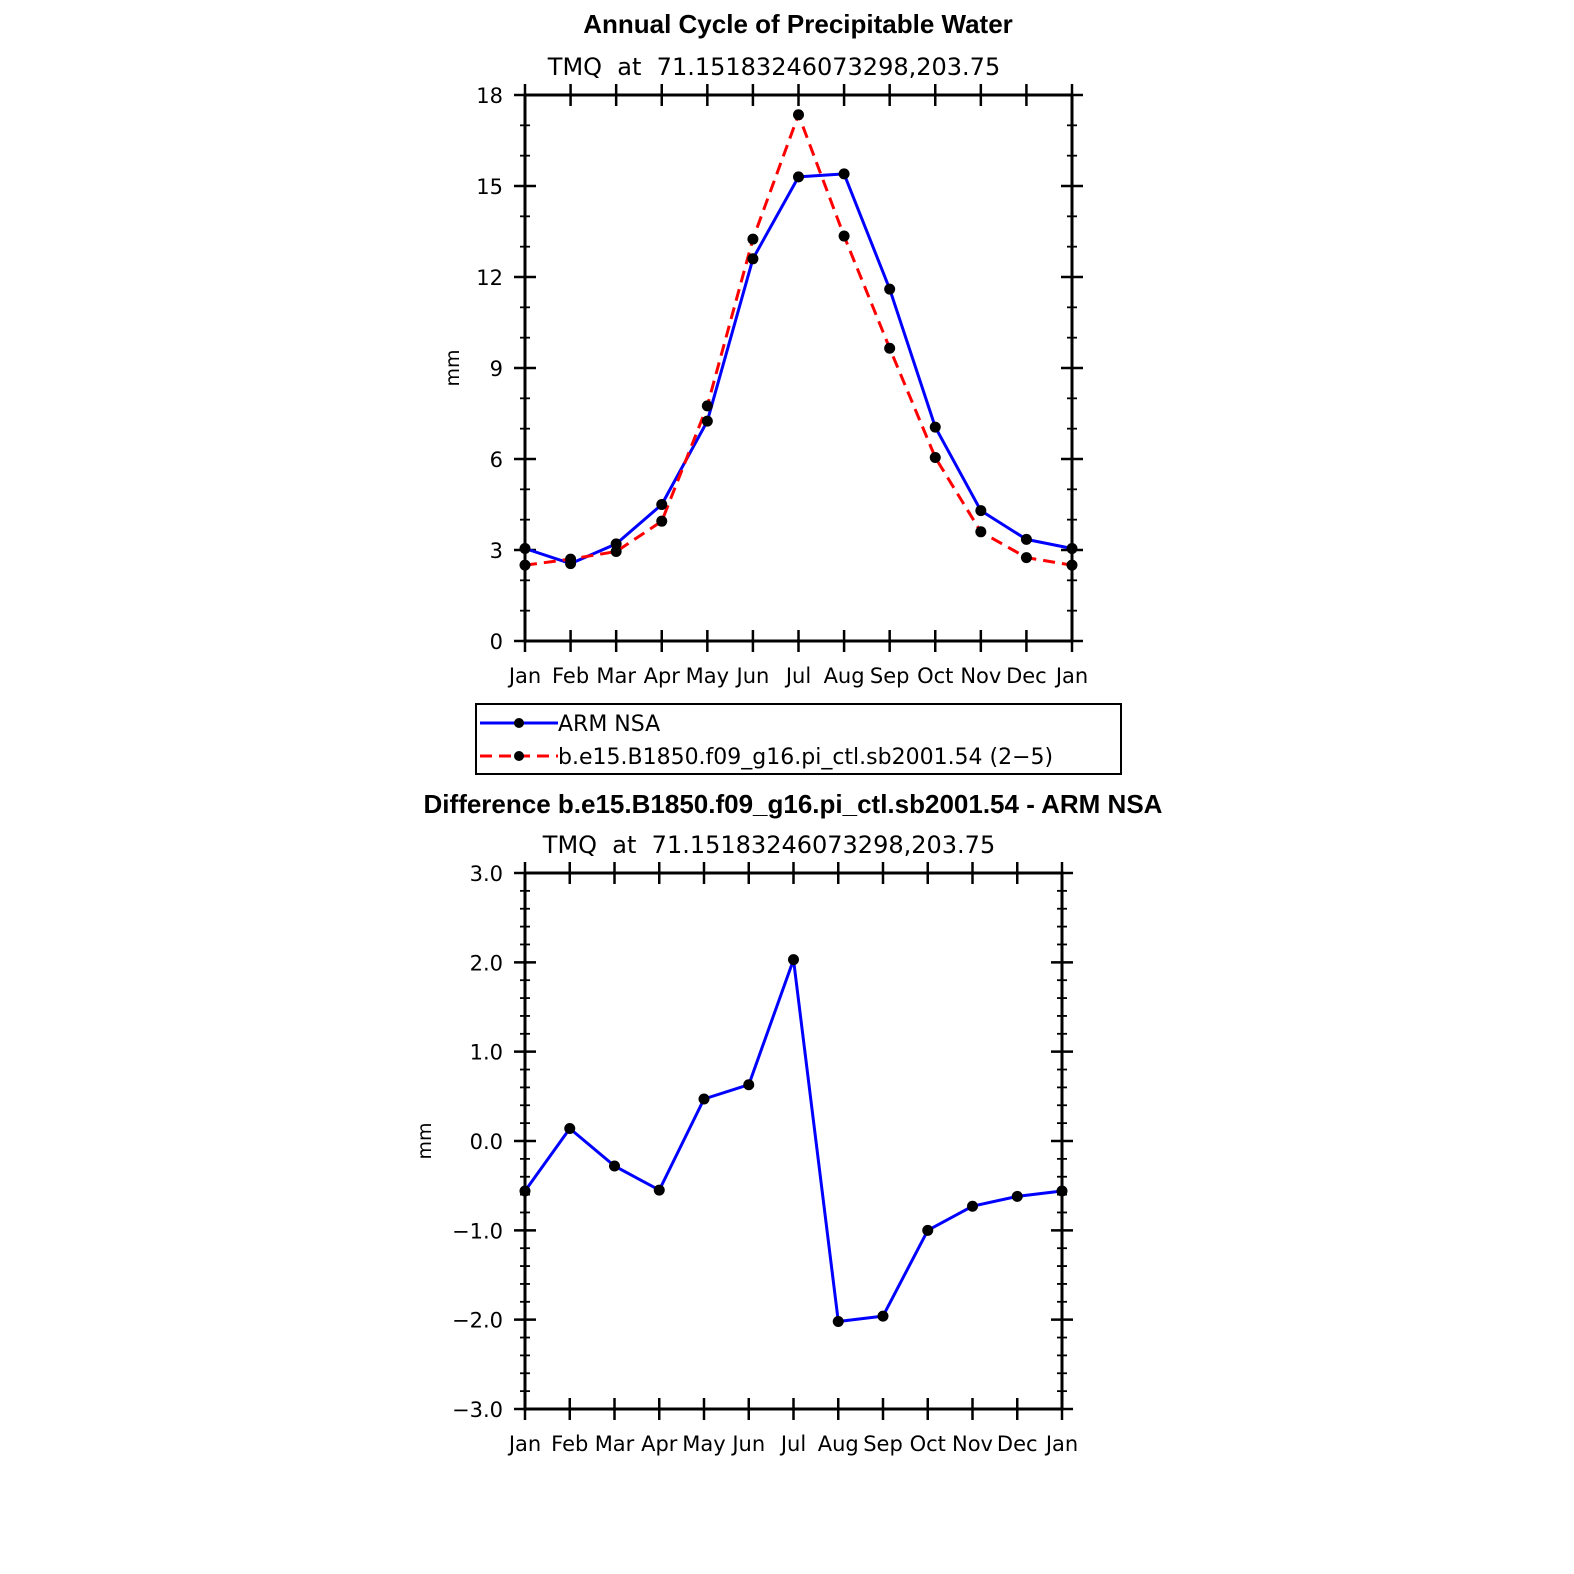  Describe the element at coordinates (489, 187) in the screenshot. I see `y-tick-label: 15` at that location.